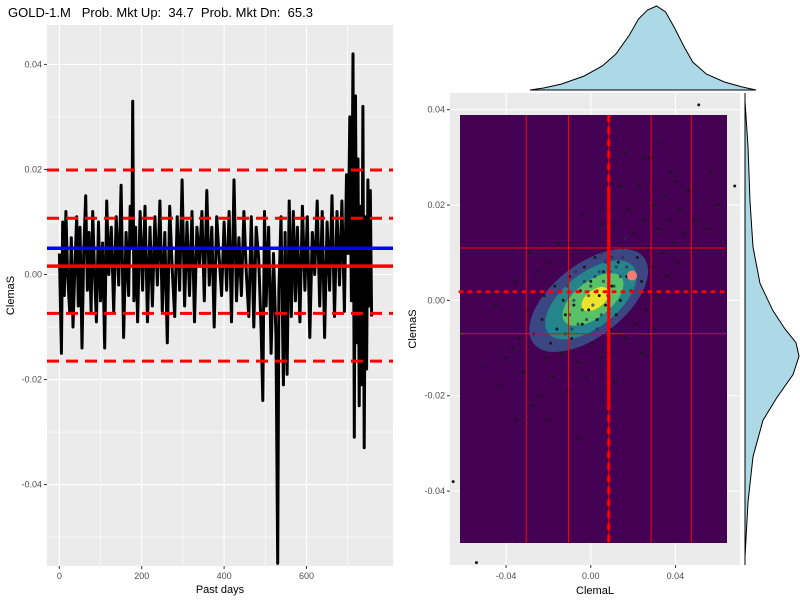 This screenshot has width=800, height=600. Describe the element at coordinates (306, 576) in the screenshot. I see `x-tick-label: 600` at that location.